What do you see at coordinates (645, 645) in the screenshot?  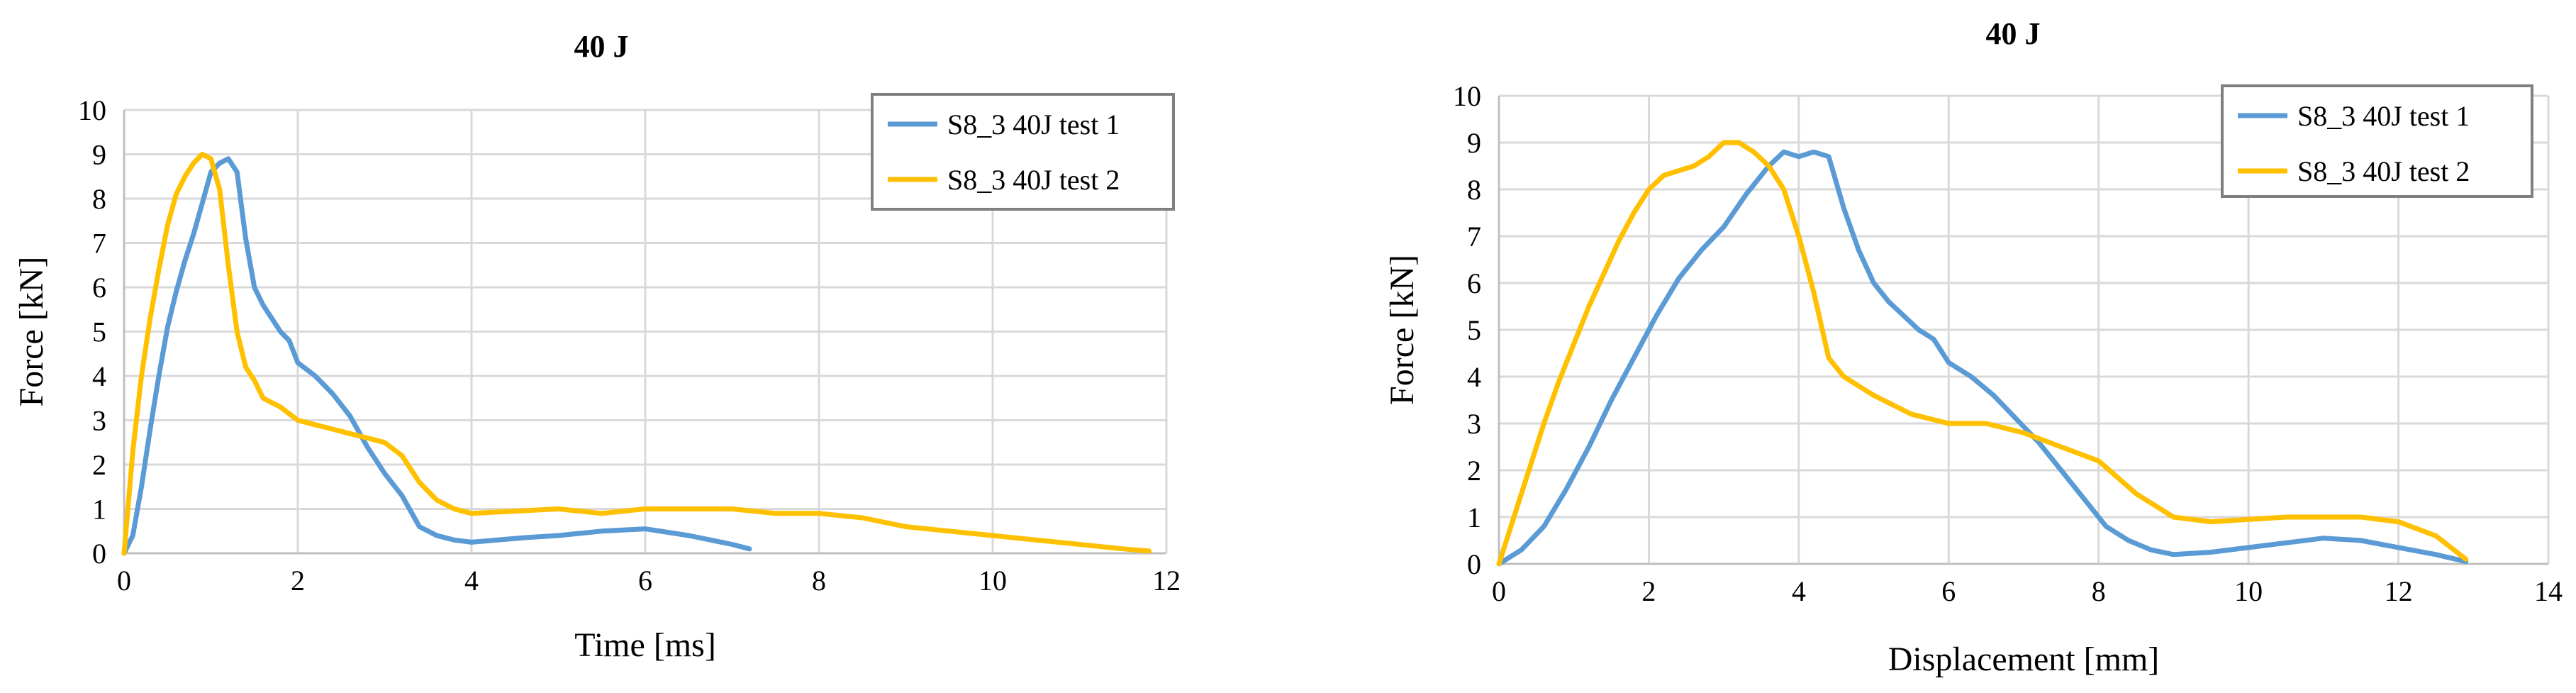 I see `x-axis-label: Time [ms]` at bounding box center [645, 645].